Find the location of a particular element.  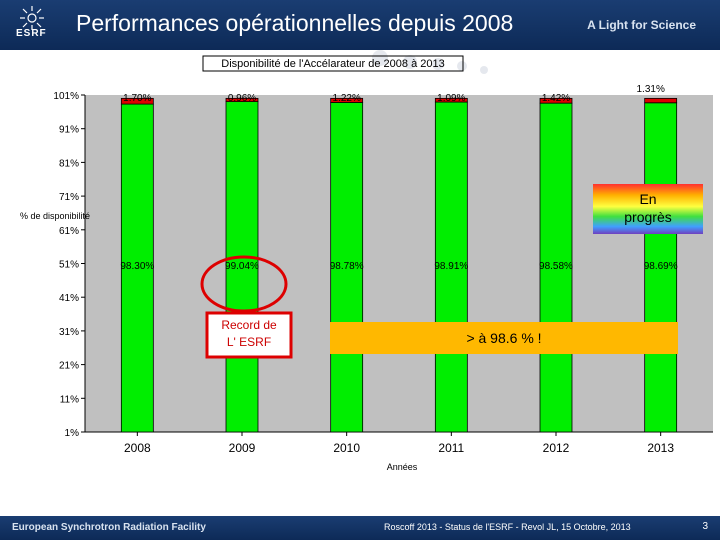

record-callout-line2: L' ESRF is located at coordinates (249, 342).